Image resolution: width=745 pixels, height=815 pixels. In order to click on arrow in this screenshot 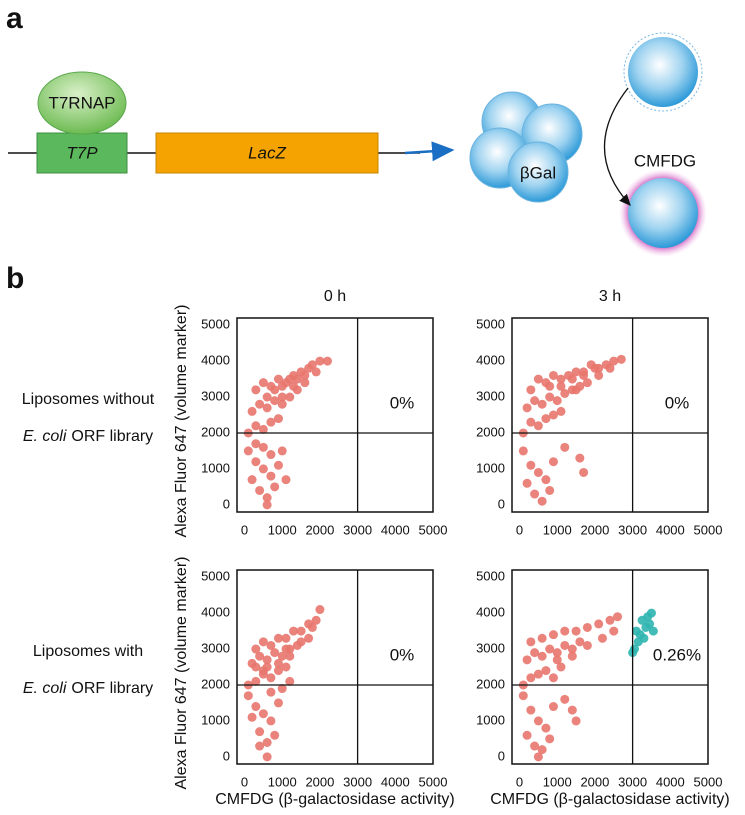, I will do `click(429, 151)`.